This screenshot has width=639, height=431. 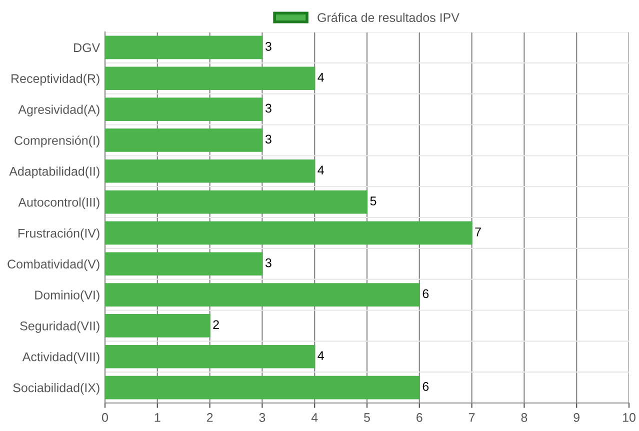 What do you see at coordinates (54, 172) in the screenshot?
I see `y-tick-label: Adaptabilidad(II)` at bounding box center [54, 172].